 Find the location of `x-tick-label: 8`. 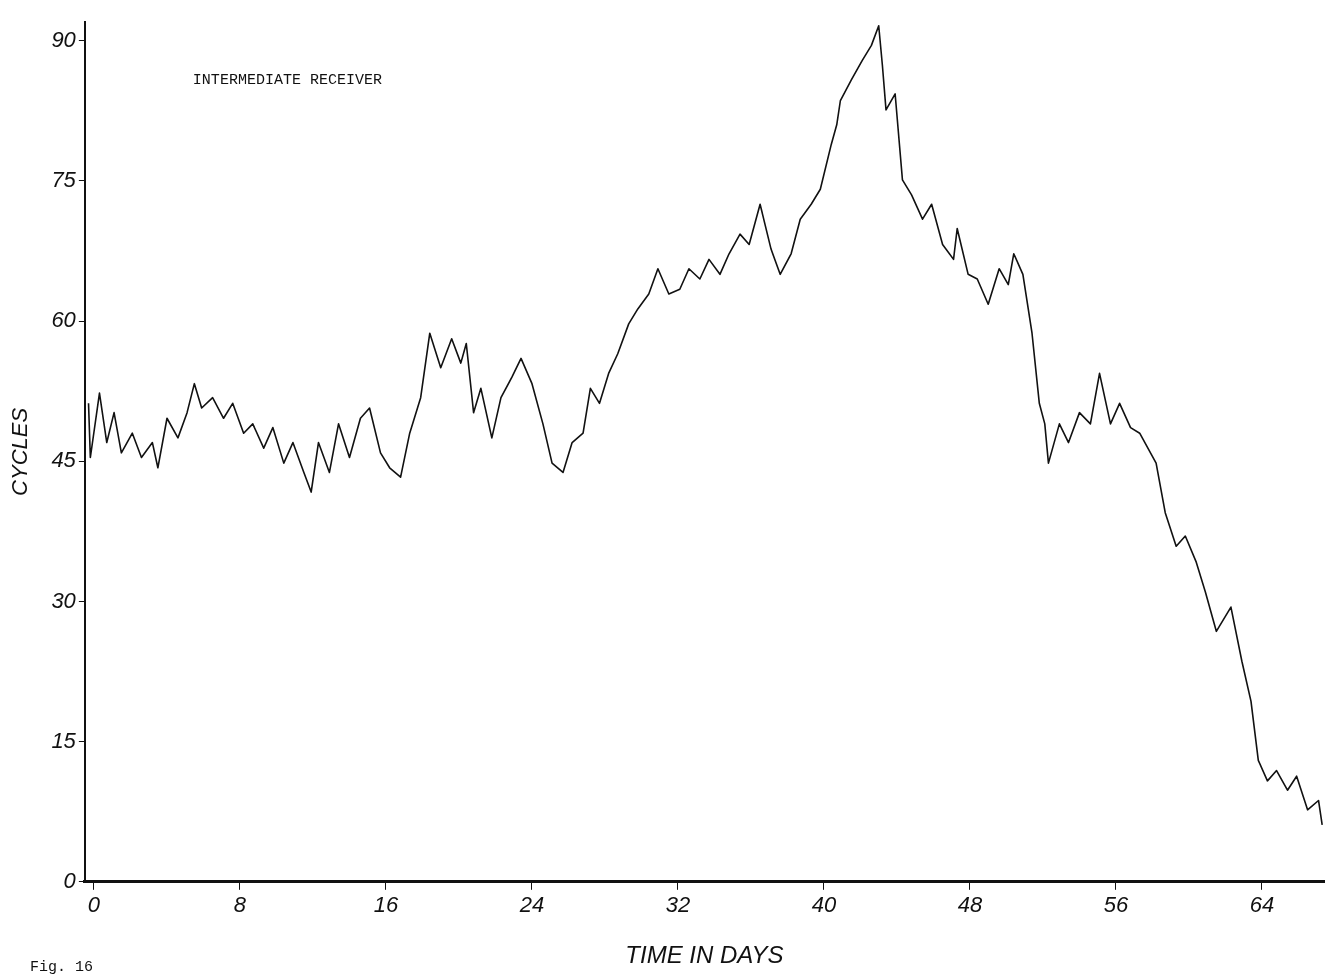

x-tick-label: 8 is located at coordinates (240, 905).